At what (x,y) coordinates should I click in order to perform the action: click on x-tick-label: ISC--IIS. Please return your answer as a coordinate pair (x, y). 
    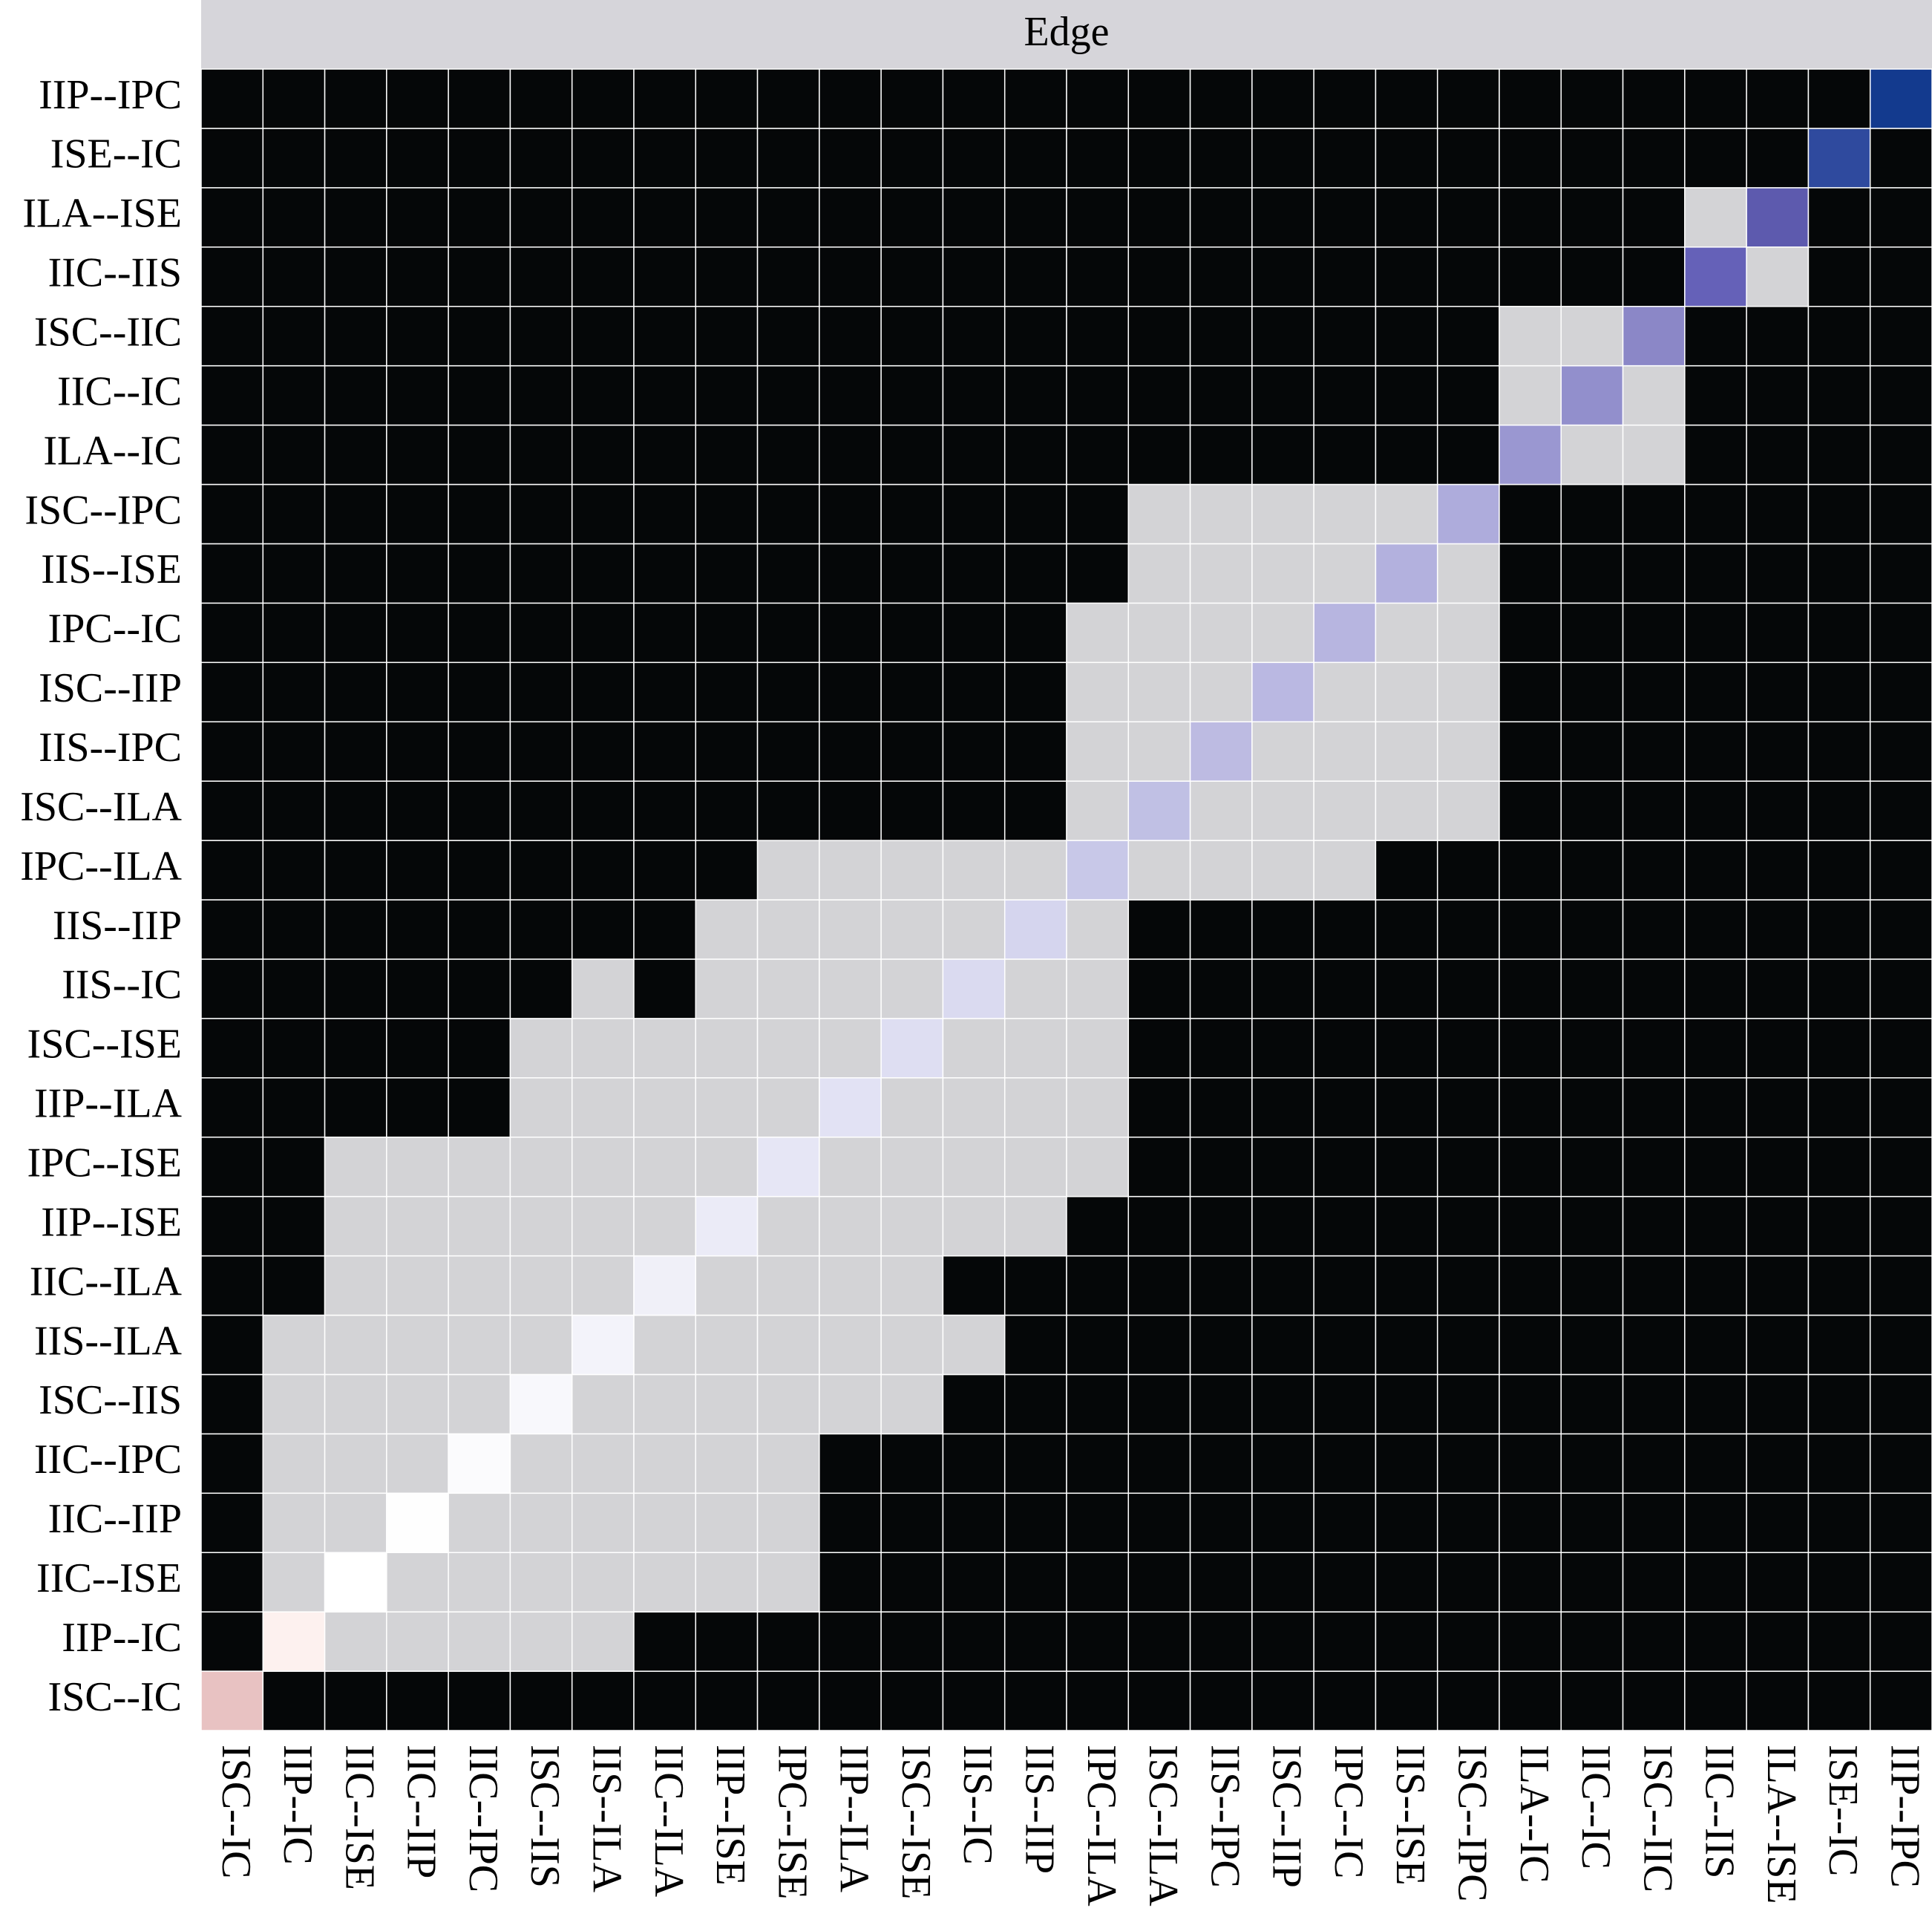
    Looking at the image, I should click on (545, 1816).